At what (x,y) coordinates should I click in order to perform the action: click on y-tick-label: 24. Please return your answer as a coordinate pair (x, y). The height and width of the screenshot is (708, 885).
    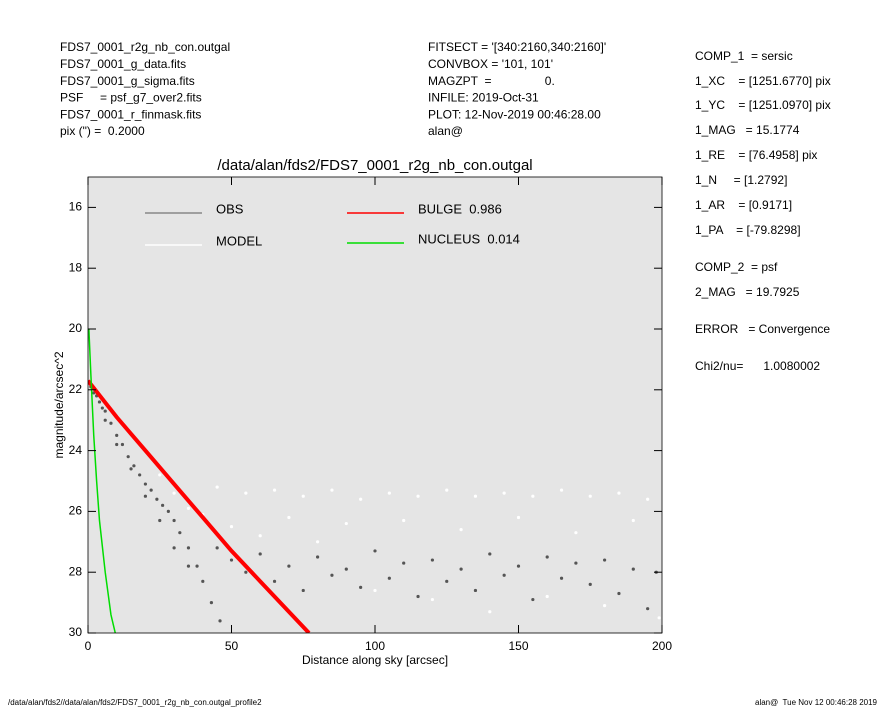
    Looking at the image, I should click on (76, 450).